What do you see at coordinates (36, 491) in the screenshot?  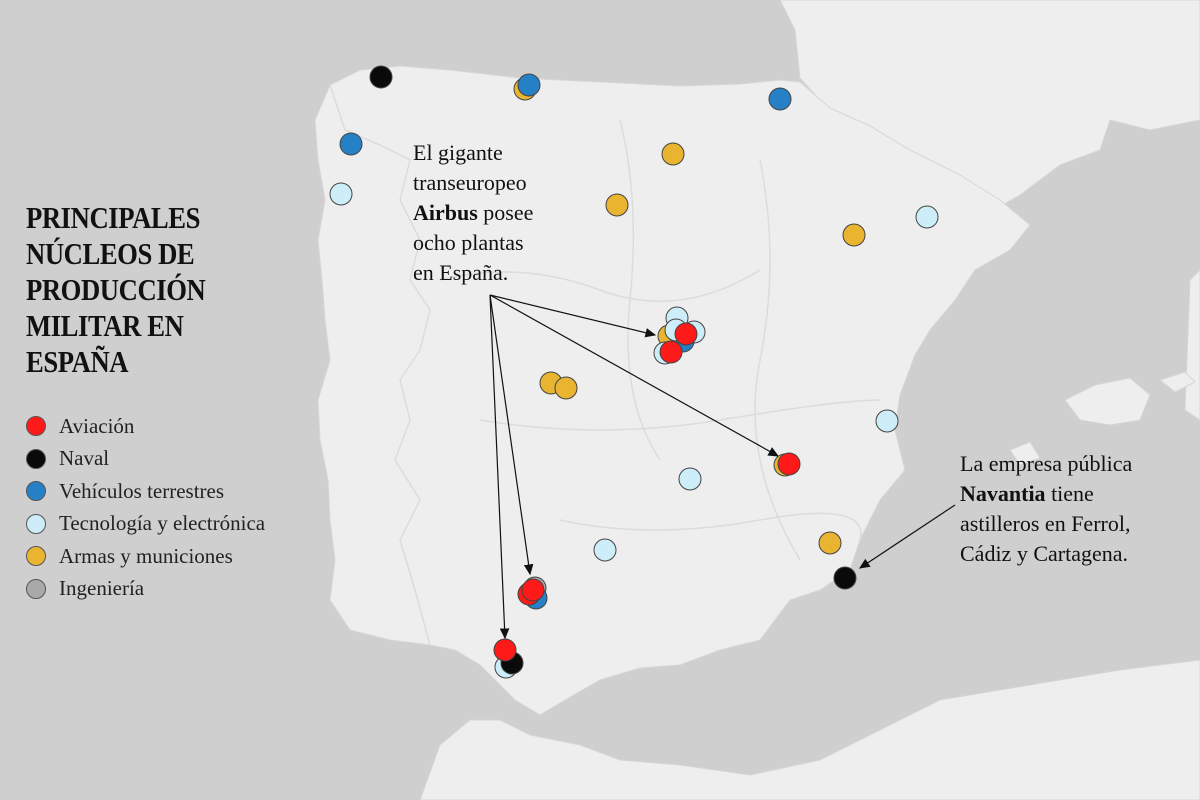 I see `legend-swatch-vehiculos` at bounding box center [36, 491].